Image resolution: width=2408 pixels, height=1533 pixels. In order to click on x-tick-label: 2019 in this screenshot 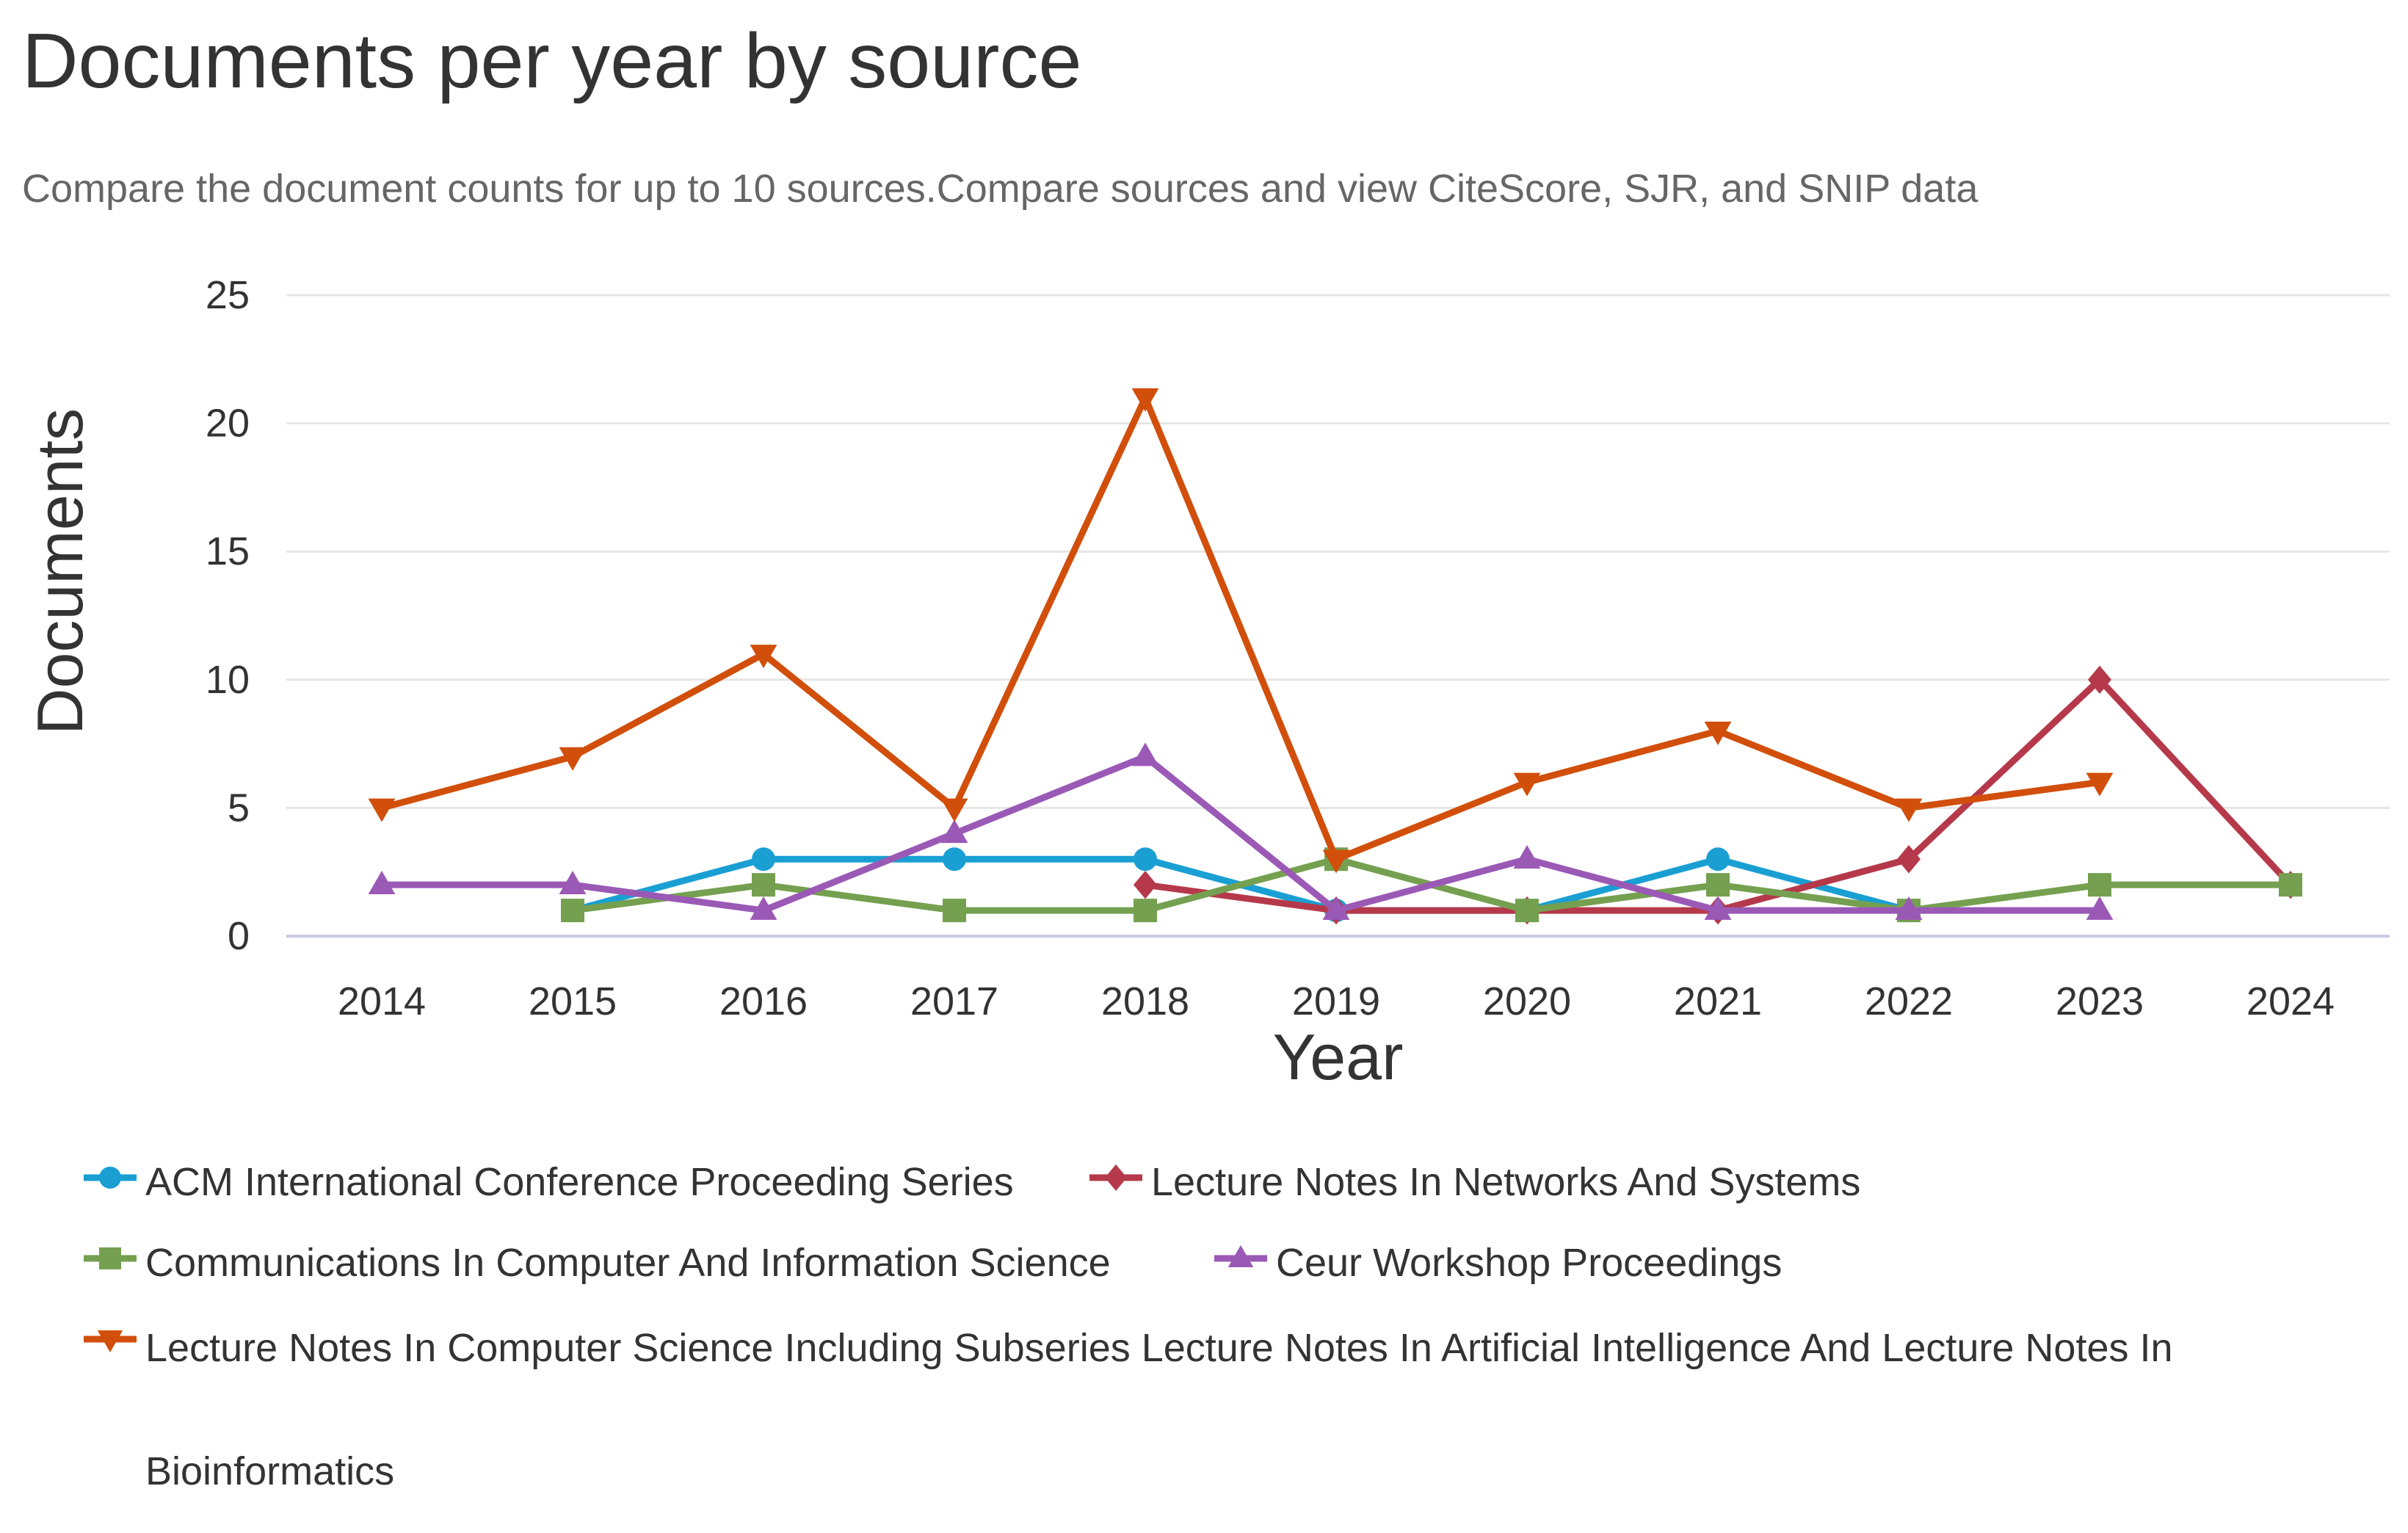, I will do `click(1336, 1001)`.